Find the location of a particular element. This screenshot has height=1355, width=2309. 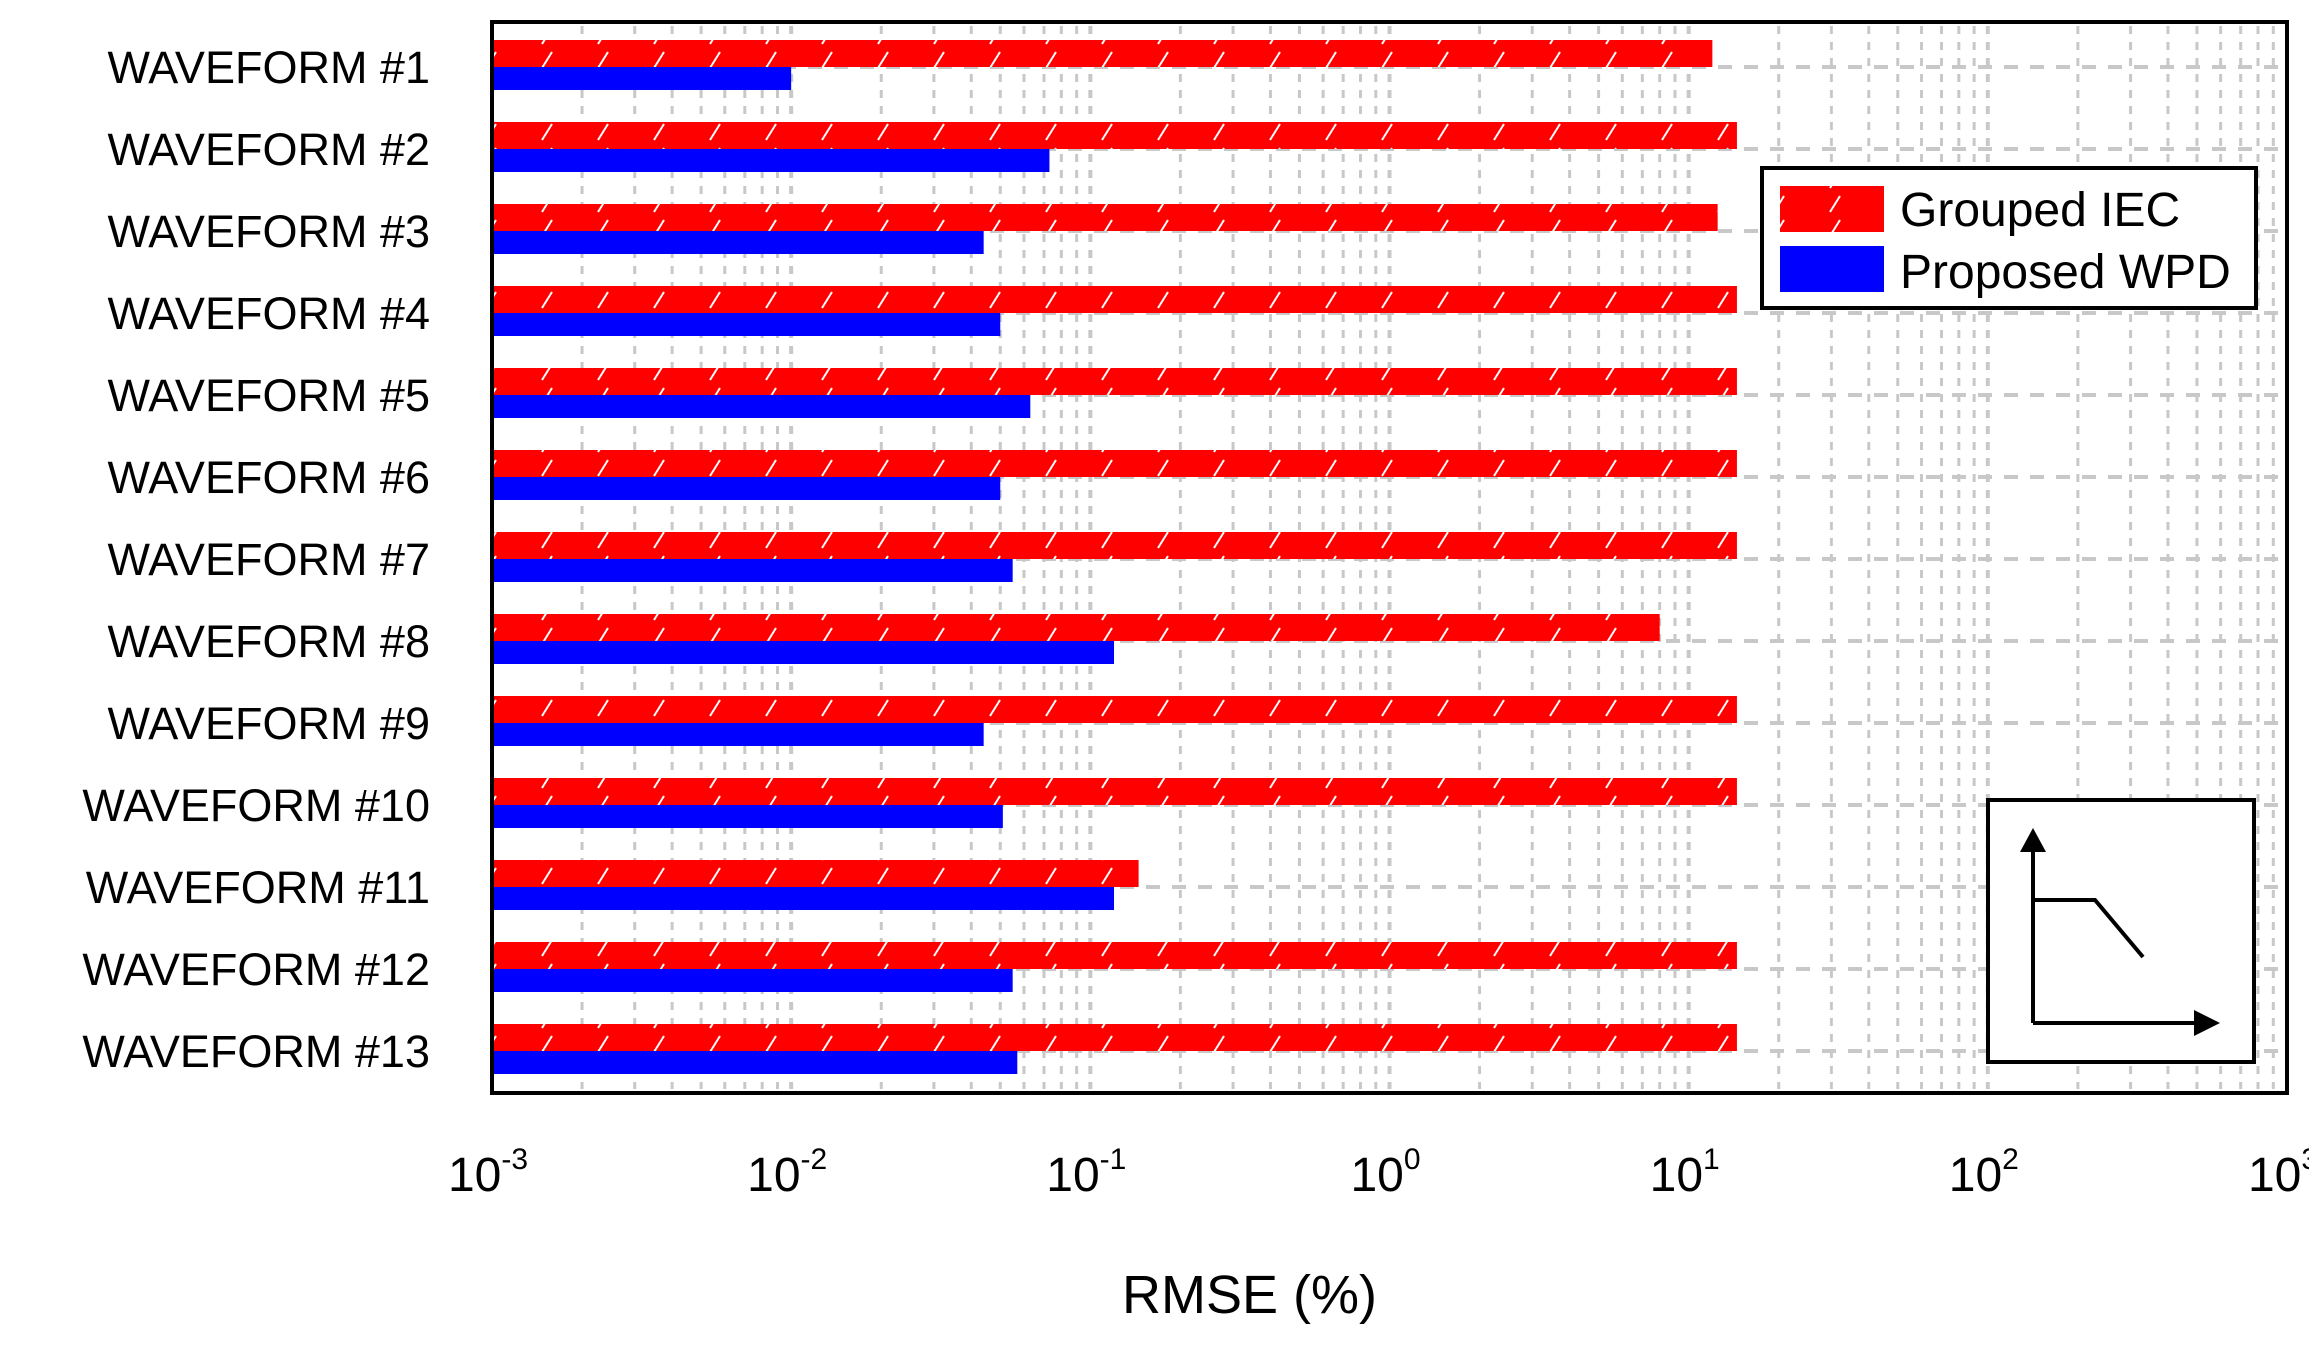

inset-filter-icon is located at coordinates (2121, 931).